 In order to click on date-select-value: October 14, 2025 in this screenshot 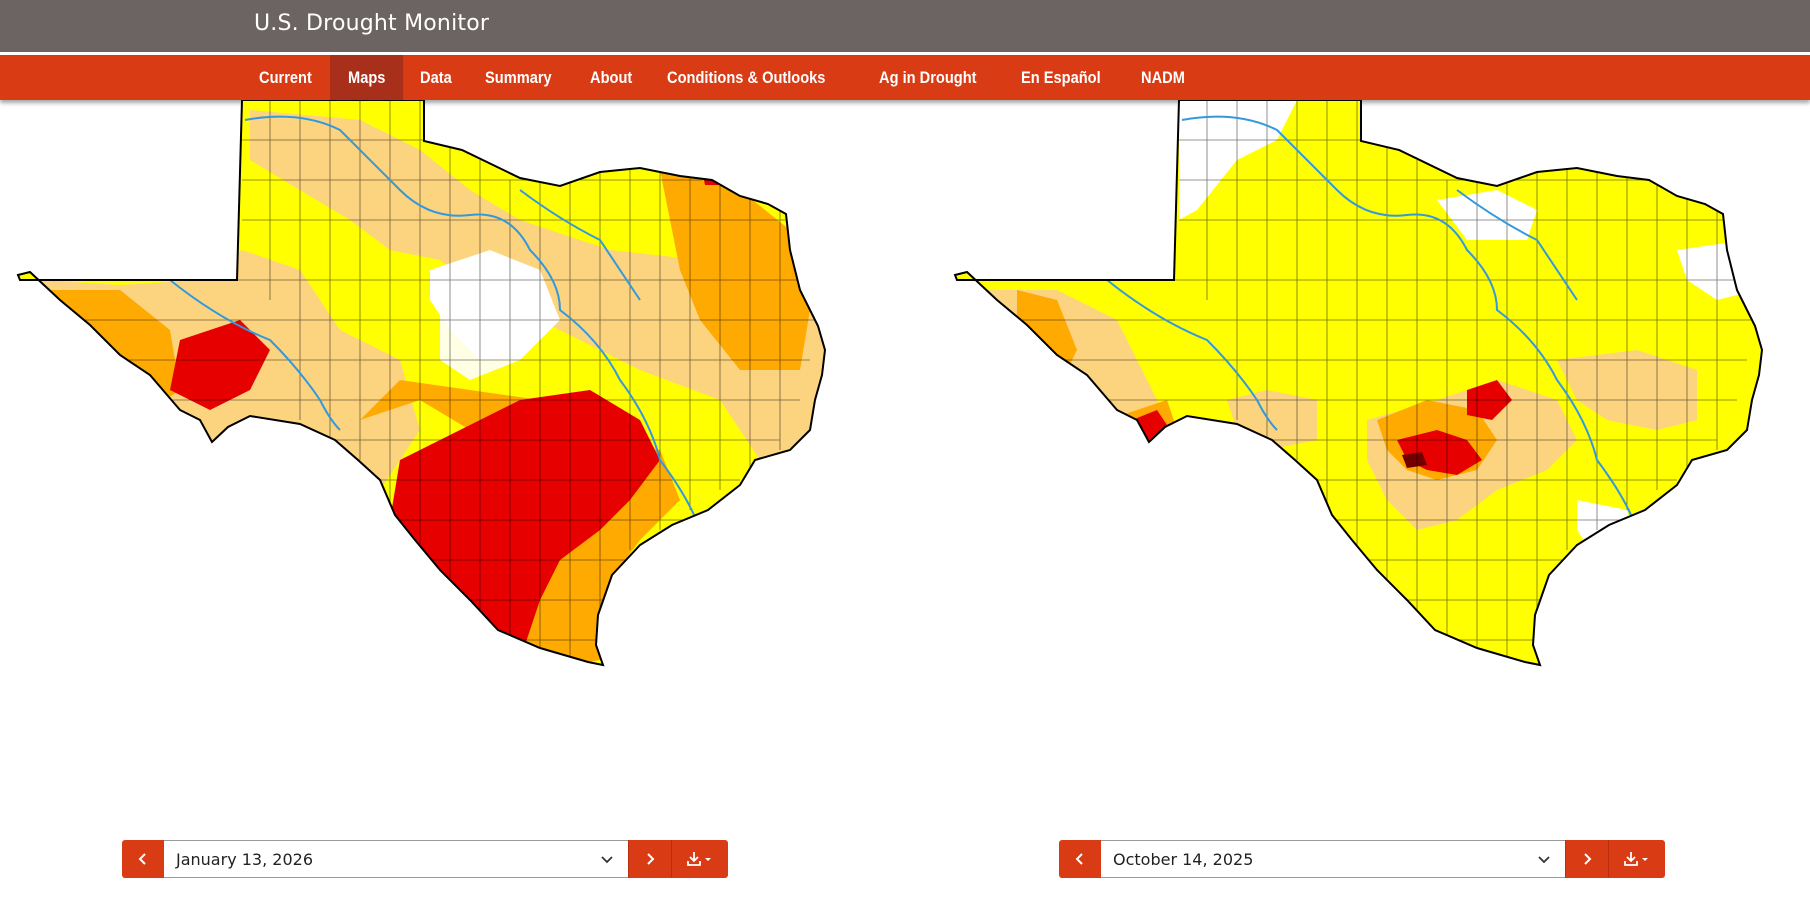, I will do `click(1183, 859)`.